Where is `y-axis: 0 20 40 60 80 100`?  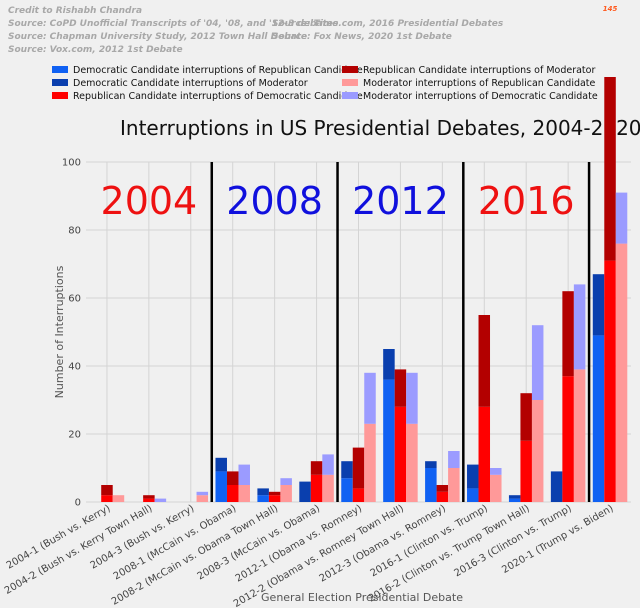
y-axis: 0 20 40 60 80 100 is located at coordinates (71, 333).